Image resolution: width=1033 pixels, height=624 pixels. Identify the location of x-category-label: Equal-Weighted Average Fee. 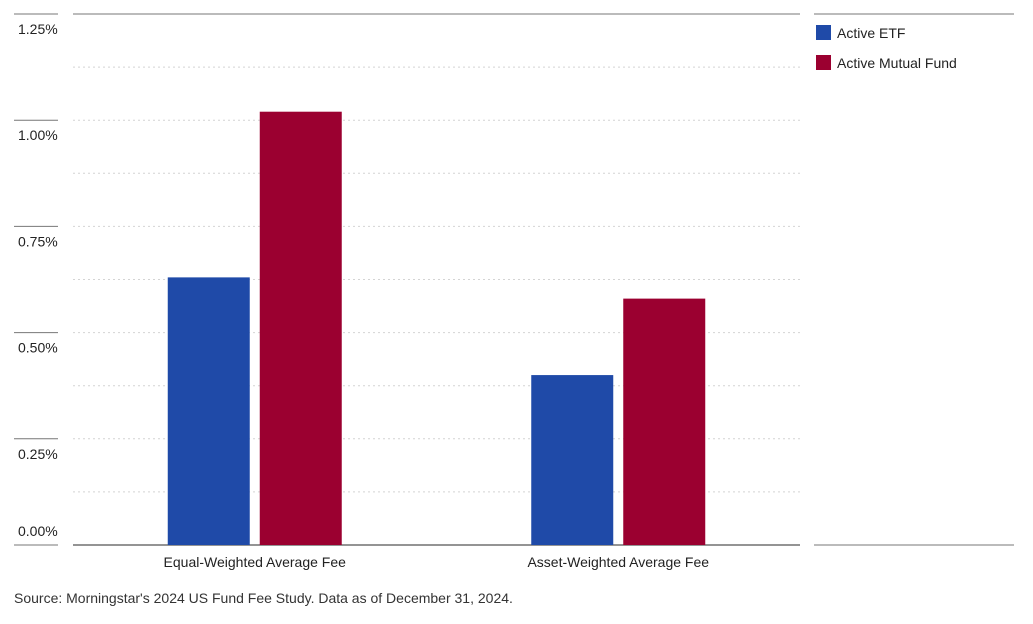
(255, 562).